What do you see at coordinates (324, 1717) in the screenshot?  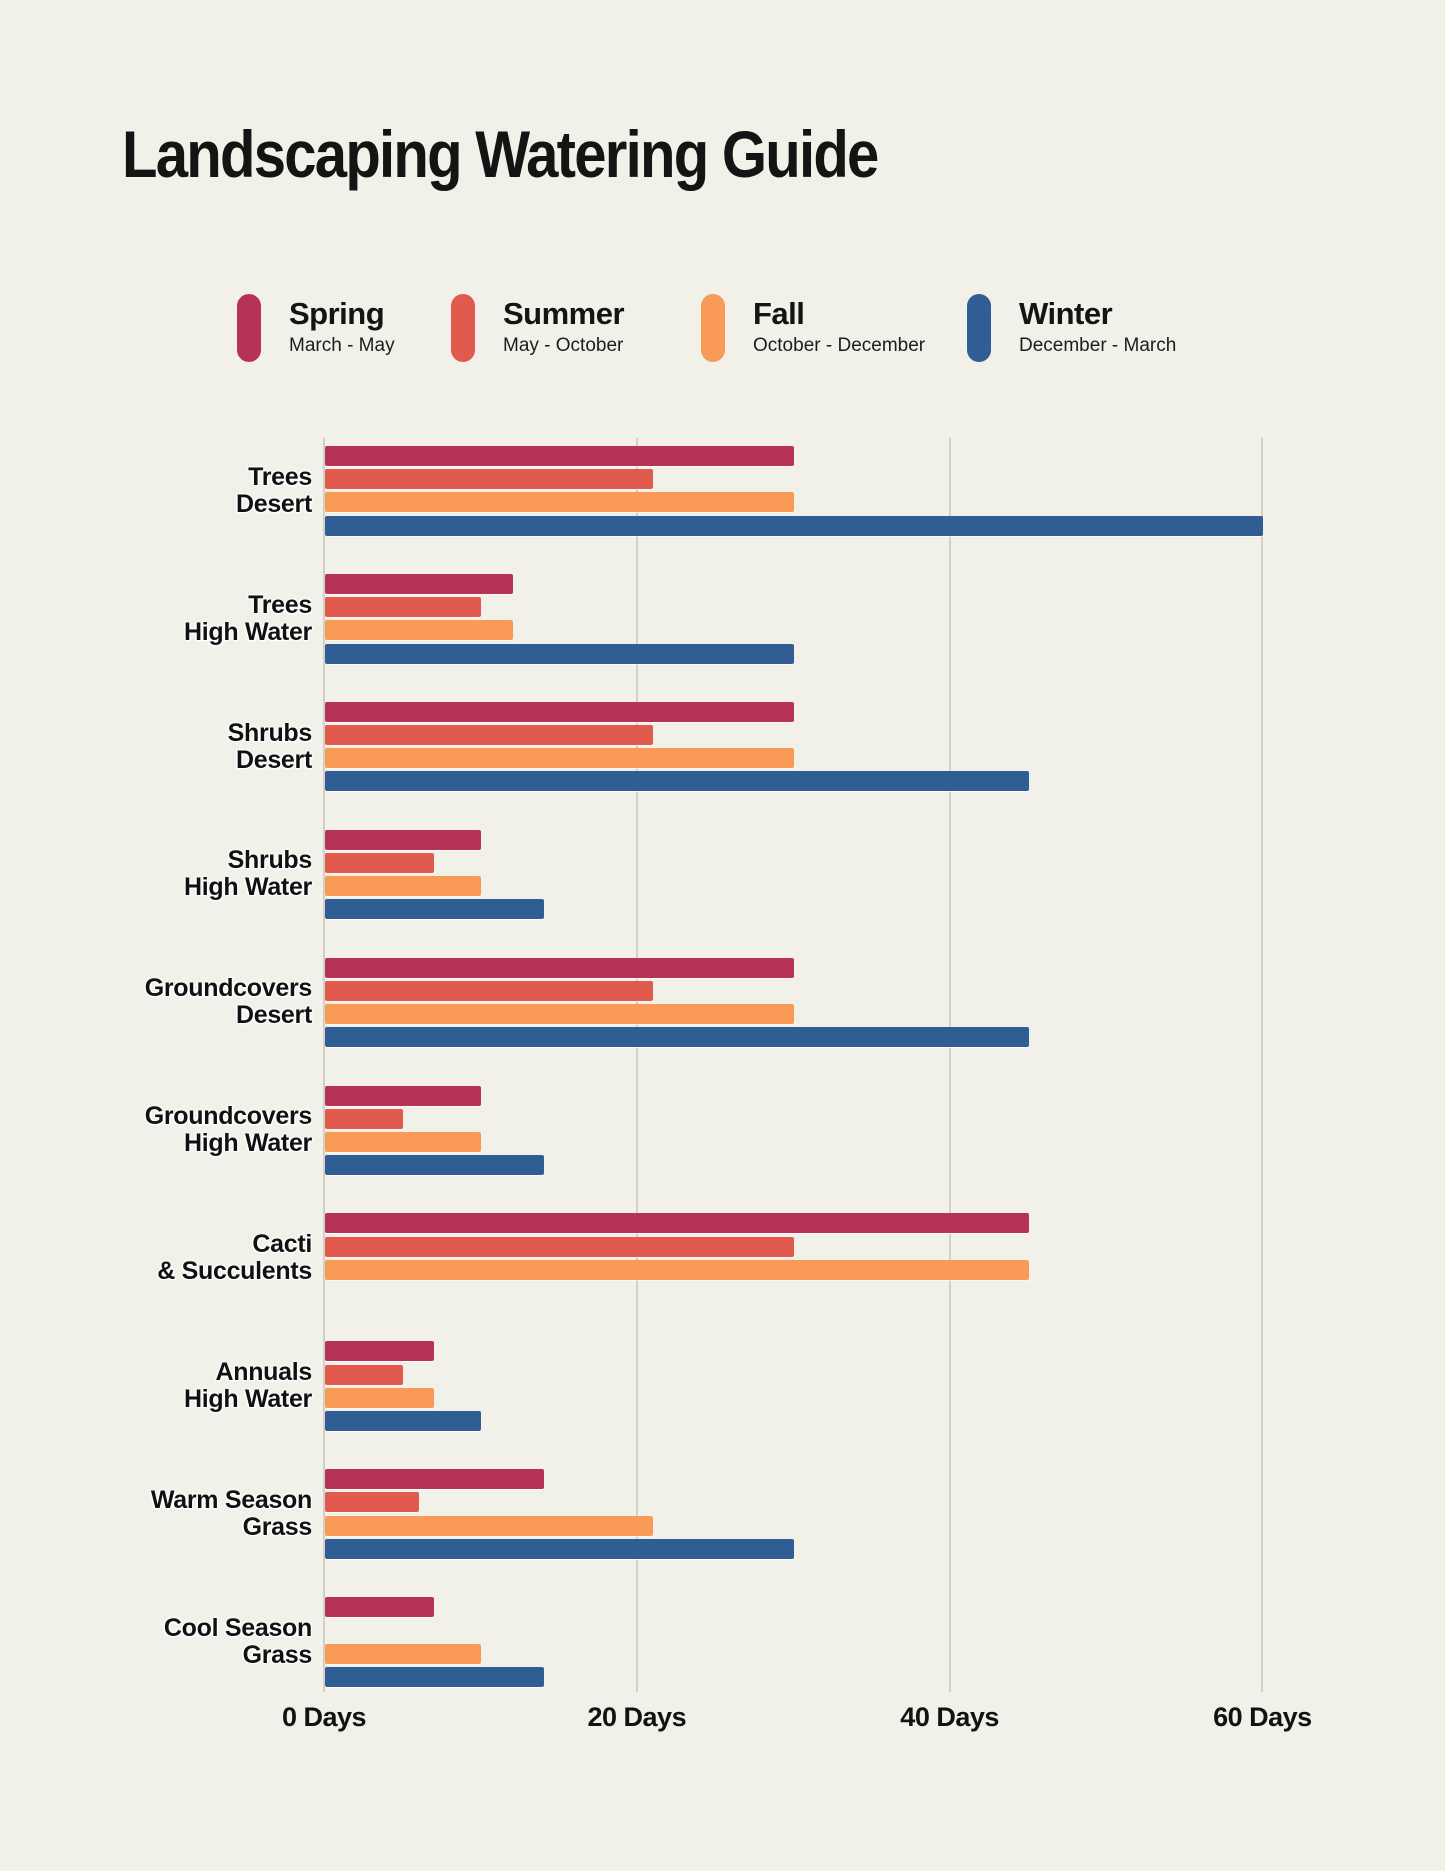 I see `x-axis-tick-label: 0 Days` at bounding box center [324, 1717].